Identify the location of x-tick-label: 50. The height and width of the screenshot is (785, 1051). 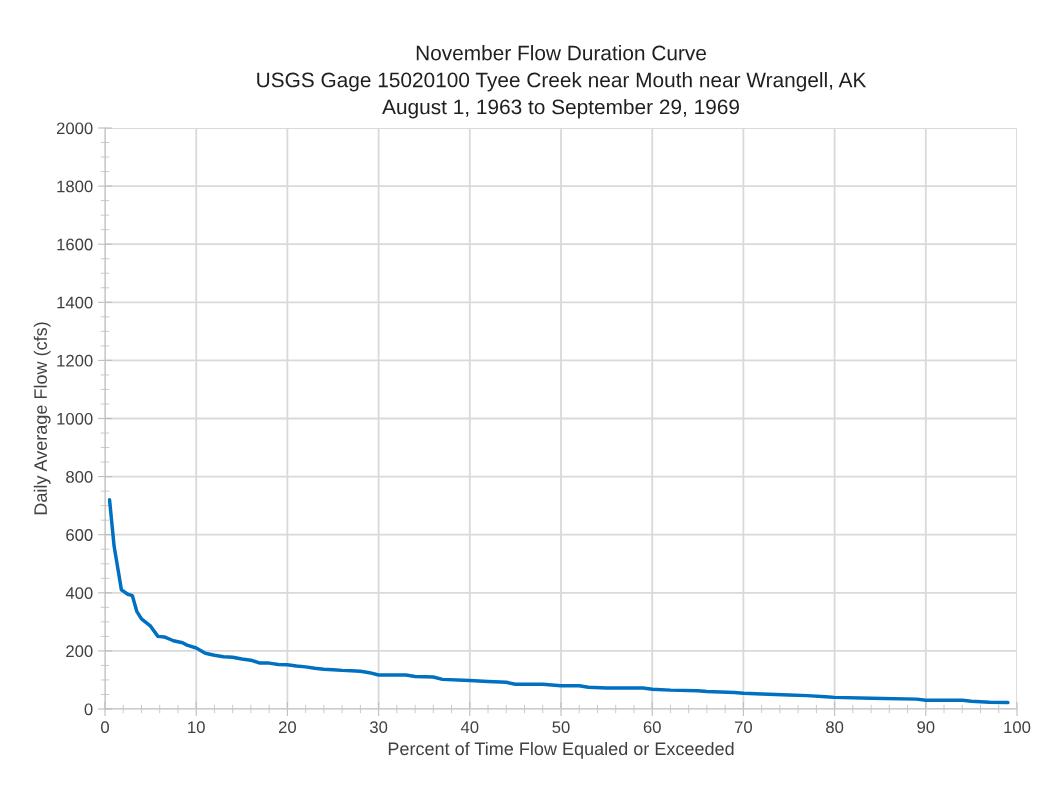
(561, 727).